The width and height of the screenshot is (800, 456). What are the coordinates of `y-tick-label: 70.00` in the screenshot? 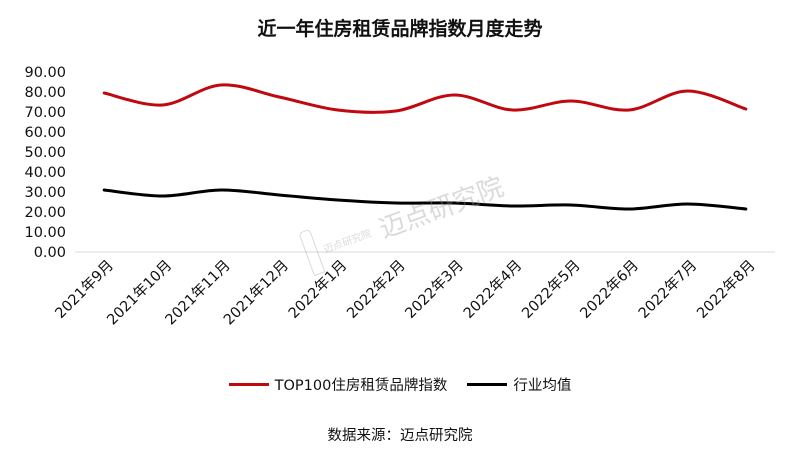 It's located at (45, 113).